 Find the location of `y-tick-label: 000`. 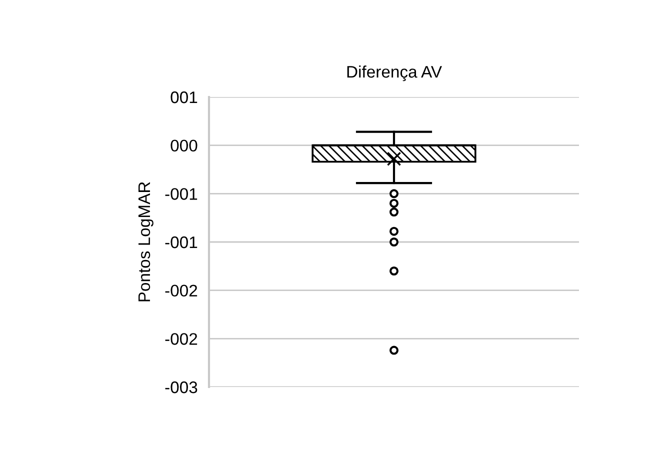

y-tick-label: 000 is located at coordinates (184, 146).